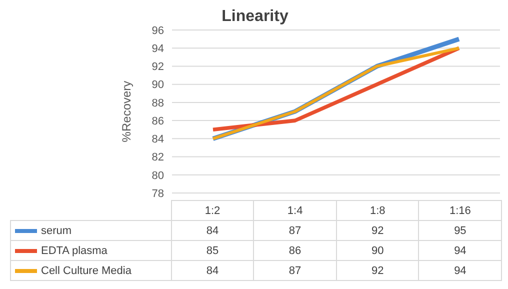 Image resolution: width=508 pixels, height=289 pixels. What do you see at coordinates (158, 176) in the screenshot?
I see `y-tick-label: 80` at bounding box center [158, 176].